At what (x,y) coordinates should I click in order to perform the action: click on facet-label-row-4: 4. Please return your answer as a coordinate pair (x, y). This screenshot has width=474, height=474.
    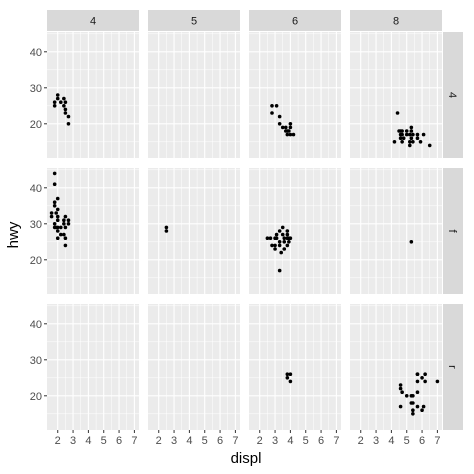
    Looking at the image, I should click on (452, 95).